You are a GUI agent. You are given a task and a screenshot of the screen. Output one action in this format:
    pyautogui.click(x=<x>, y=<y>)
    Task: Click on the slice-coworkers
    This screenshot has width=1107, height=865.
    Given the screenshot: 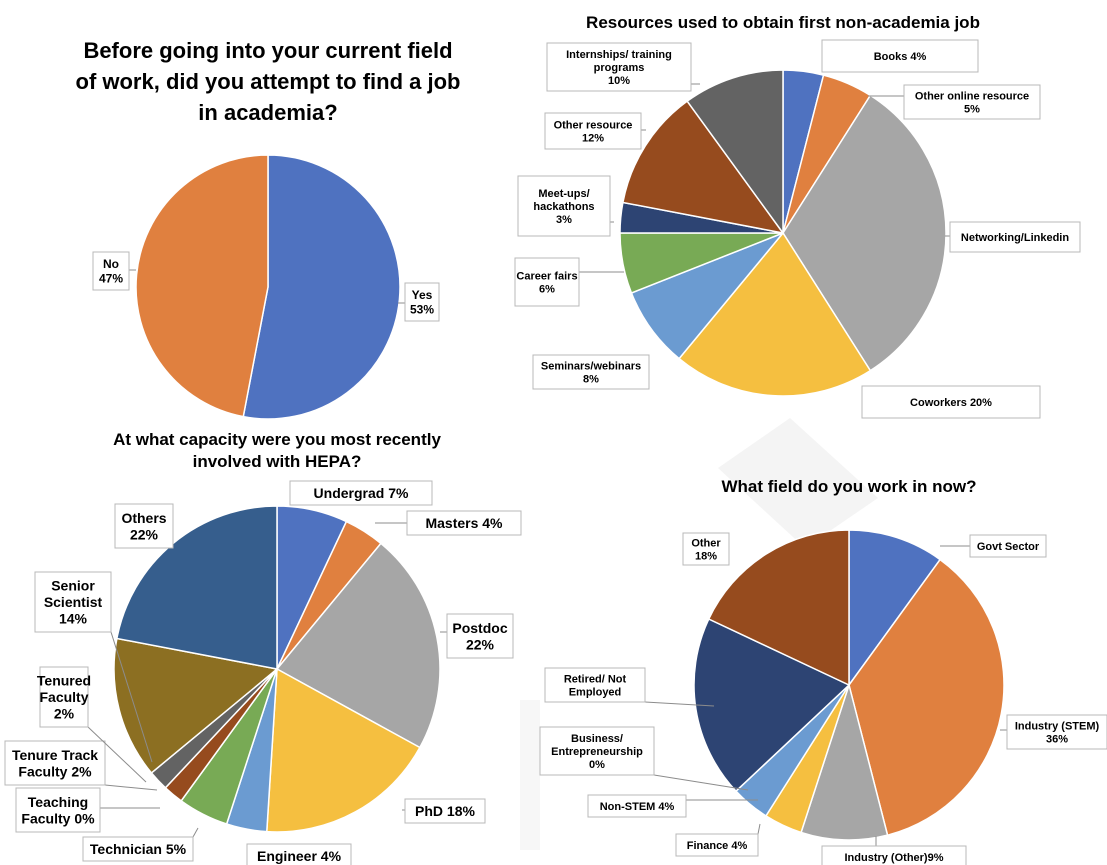 What is the action you would take?
    pyautogui.click(x=775, y=314)
    